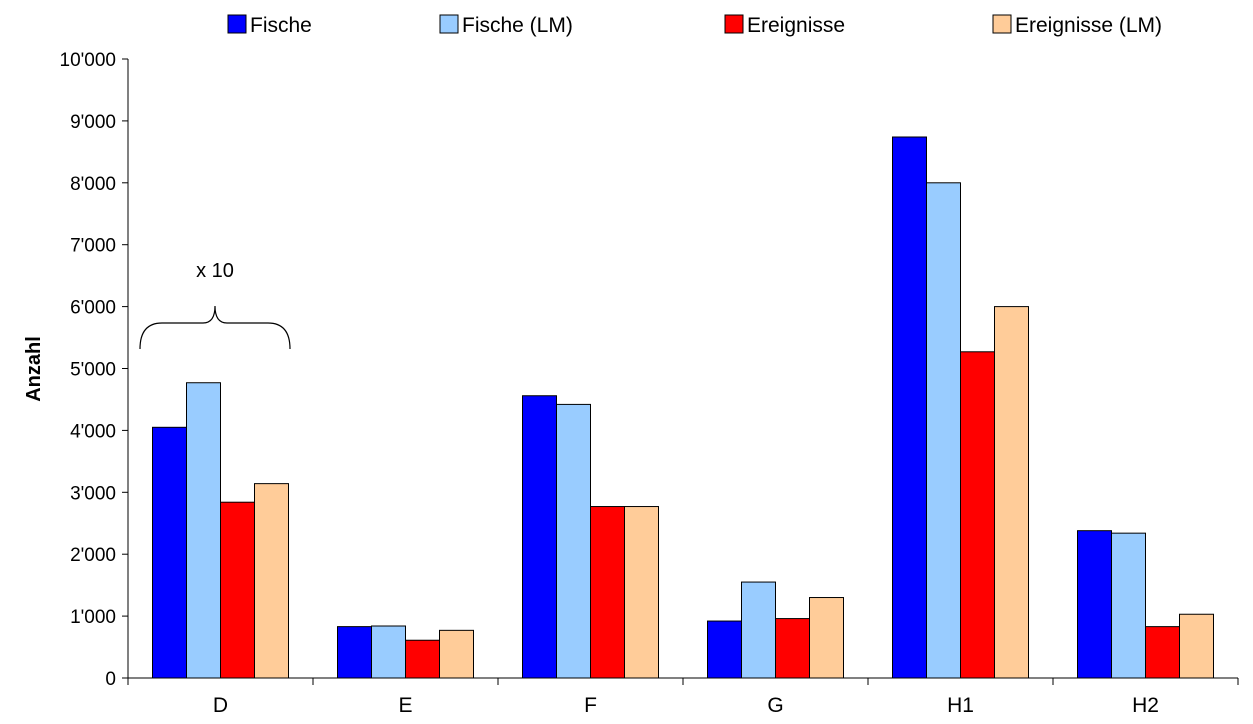 The width and height of the screenshot is (1253, 724). I want to click on y-tick-label: 0, so click(110, 679).